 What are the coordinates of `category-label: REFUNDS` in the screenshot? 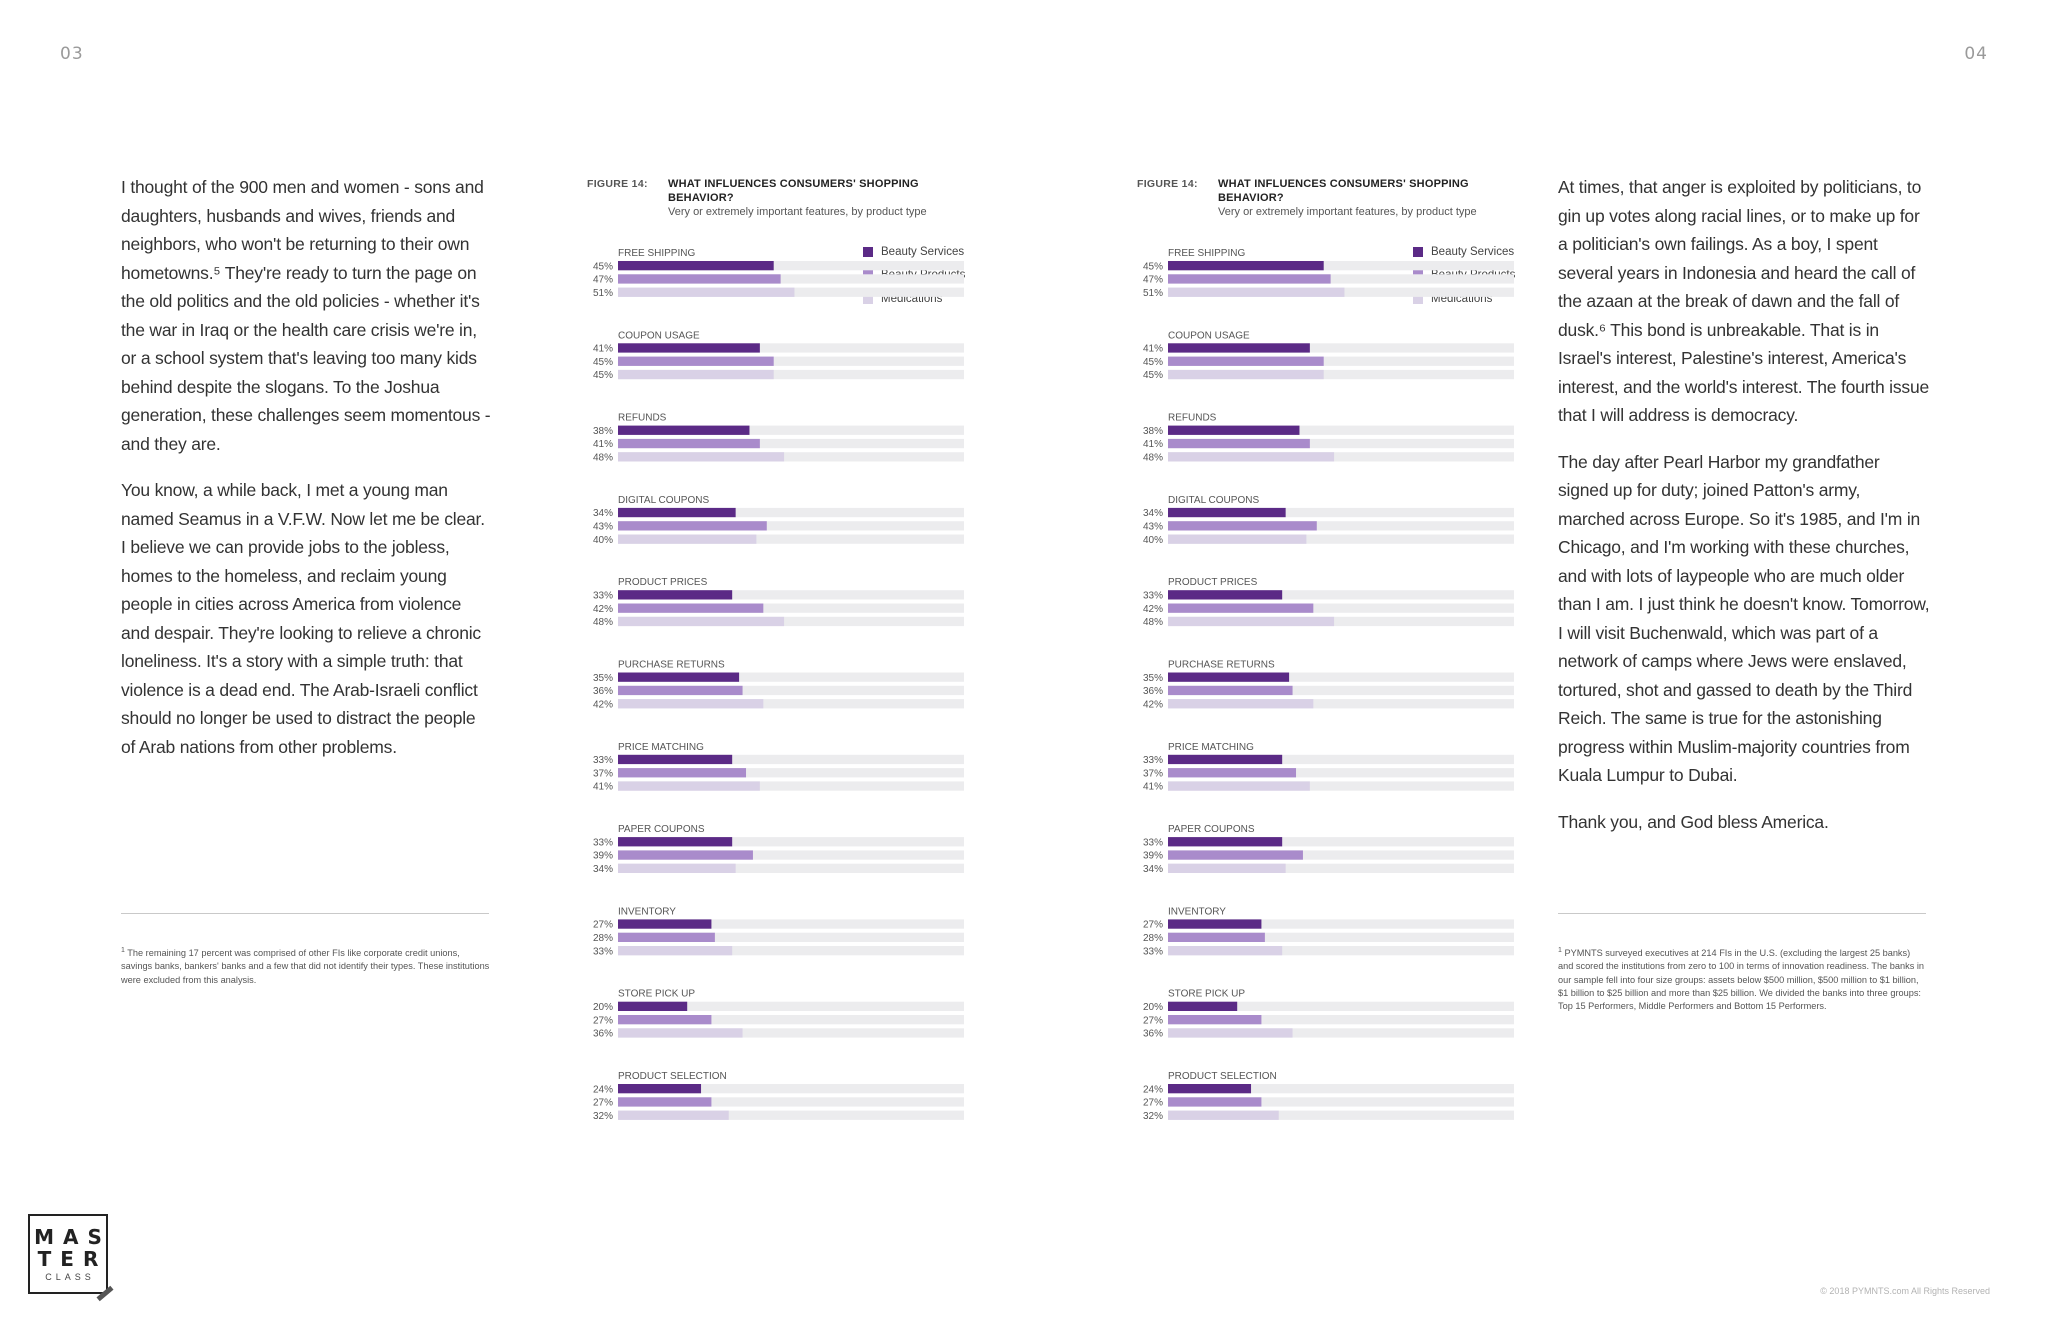 It's located at (642, 418).